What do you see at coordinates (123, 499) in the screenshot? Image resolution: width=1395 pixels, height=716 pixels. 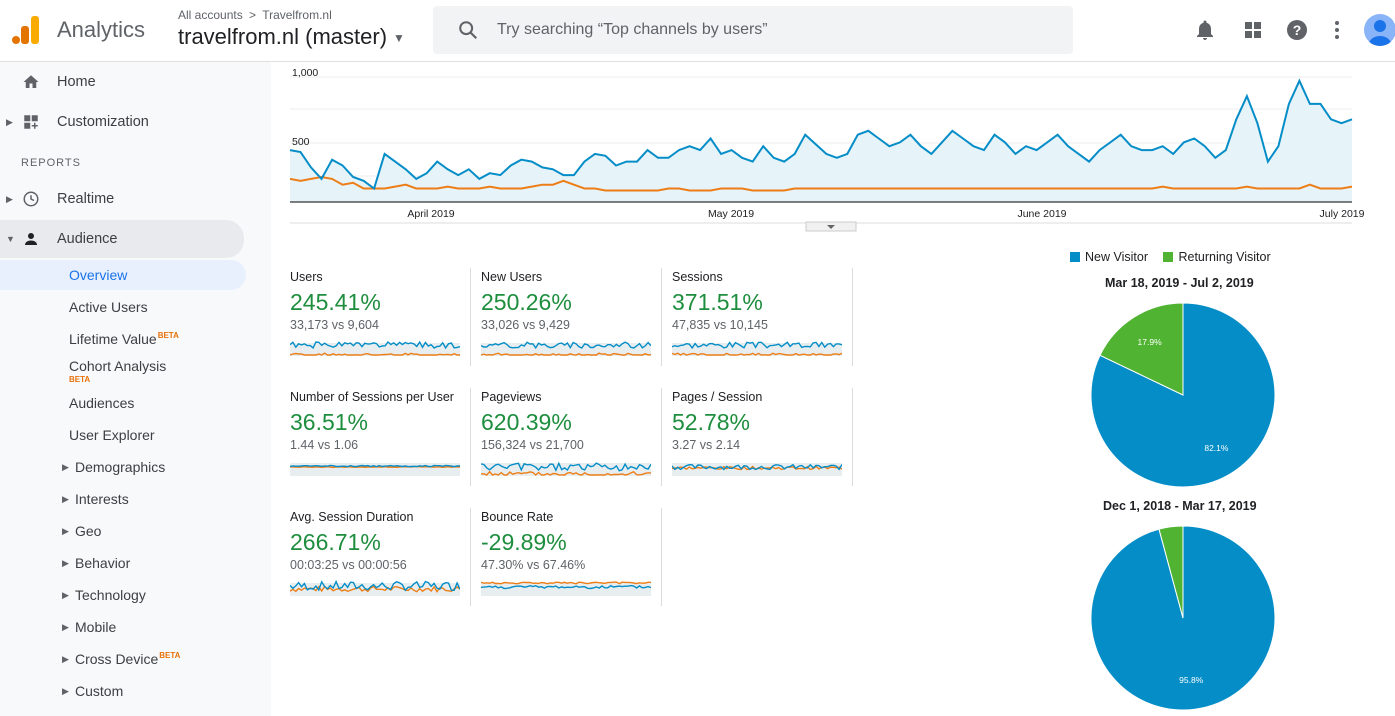 I see `sidebar-item-interests: ▶ Interests` at bounding box center [123, 499].